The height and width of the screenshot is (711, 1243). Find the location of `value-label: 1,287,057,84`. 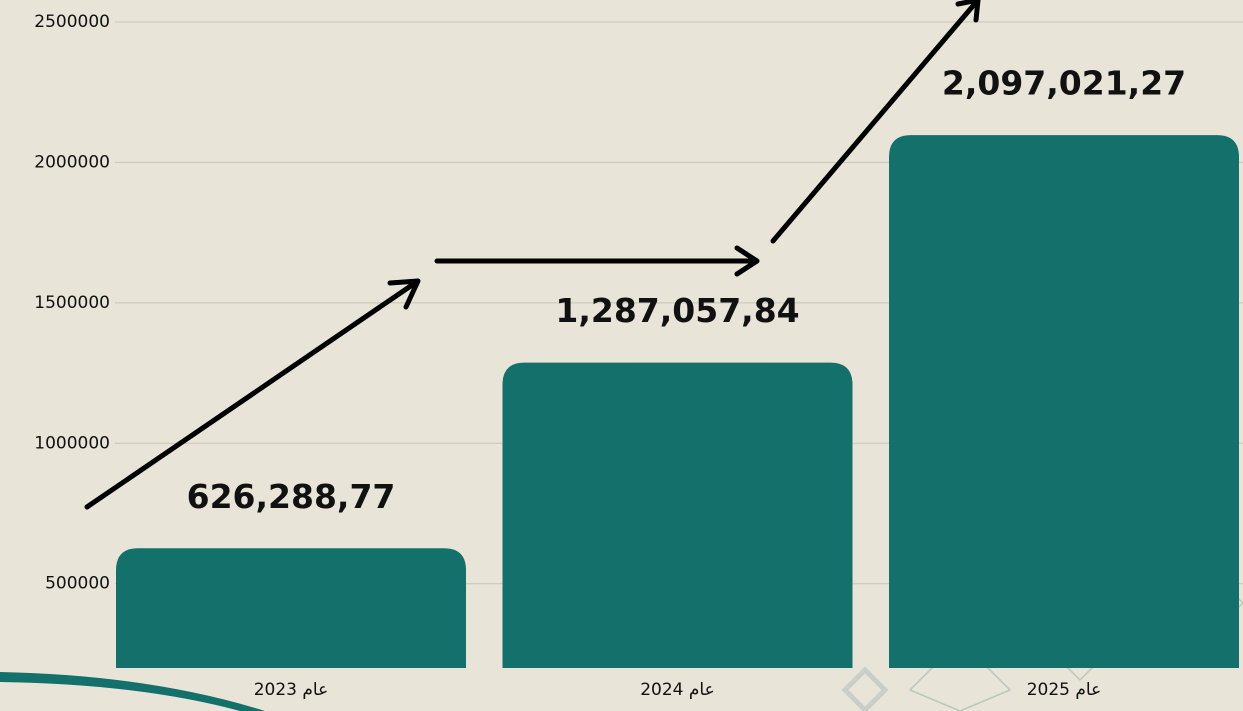

value-label: 1,287,057,84 is located at coordinates (677, 310).